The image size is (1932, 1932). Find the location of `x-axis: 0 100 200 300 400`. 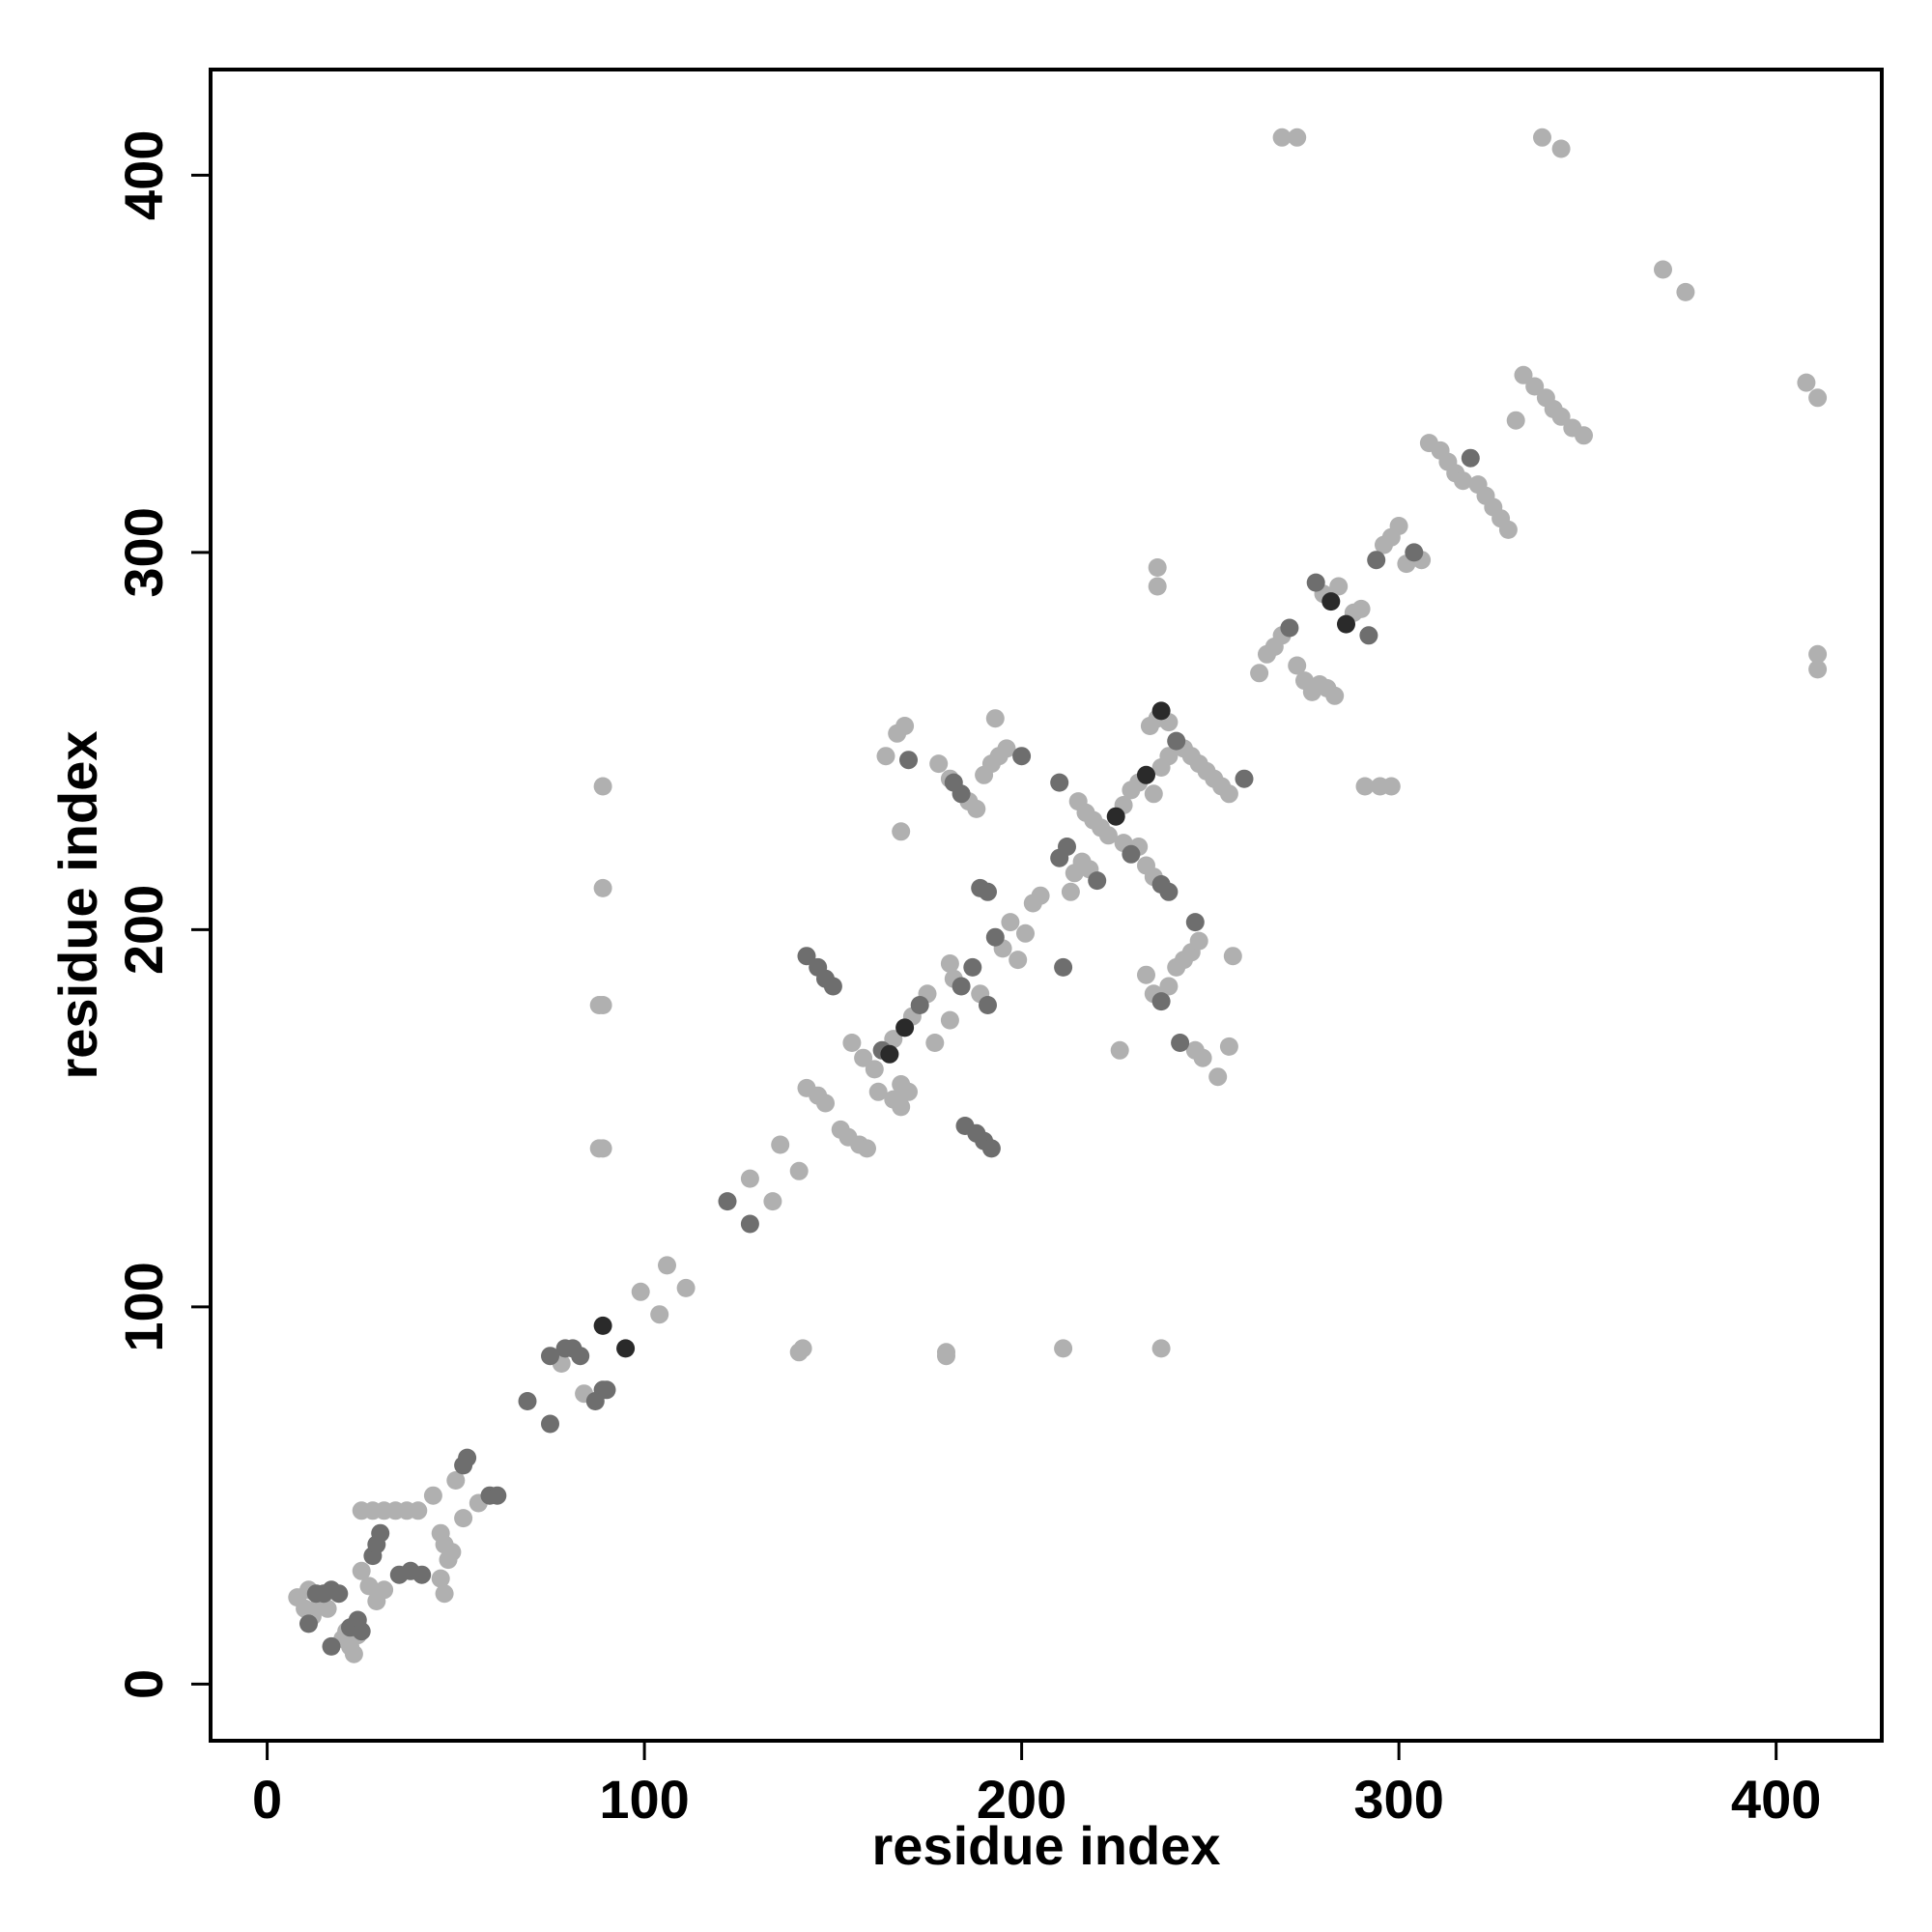

x-axis: 0 100 200 300 400 is located at coordinates (1036, 1785).